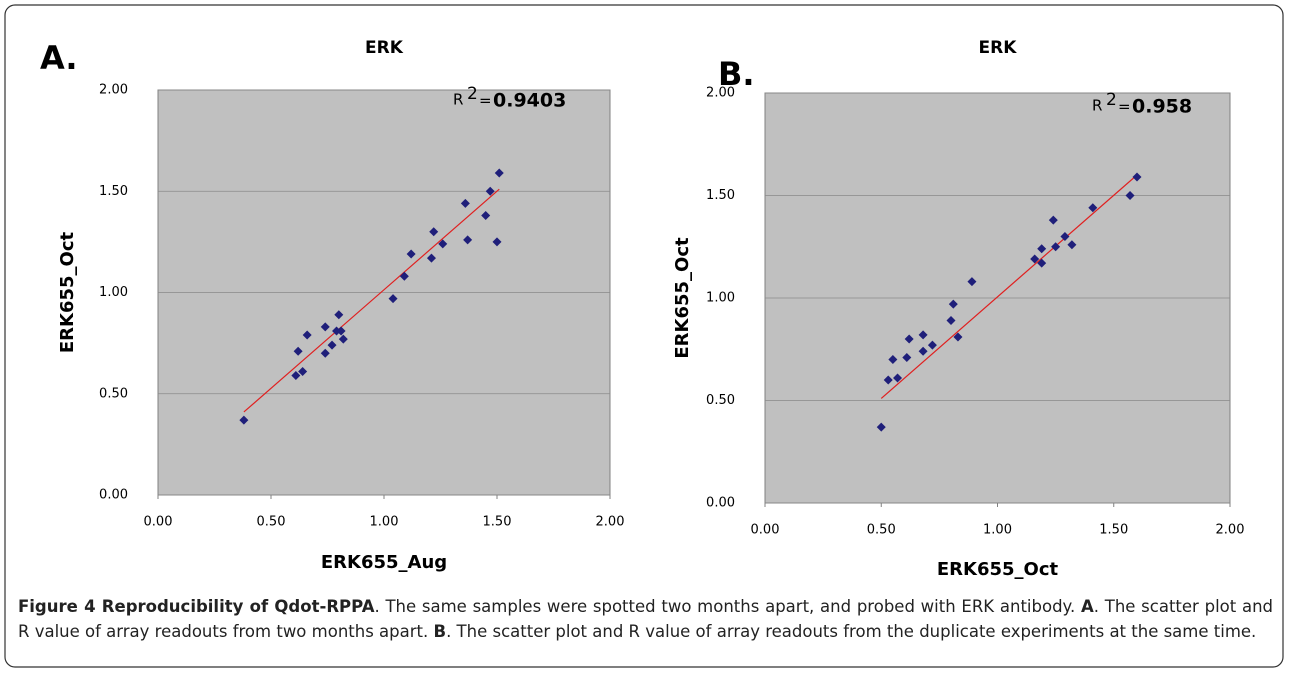 The height and width of the screenshot is (674, 1290). What do you see at coordinates (196, 606) in the screenshot?
I see `caption-text: Figure 4 Reproducibility of Qdot-RPPA` at bounding box center [196, 606].